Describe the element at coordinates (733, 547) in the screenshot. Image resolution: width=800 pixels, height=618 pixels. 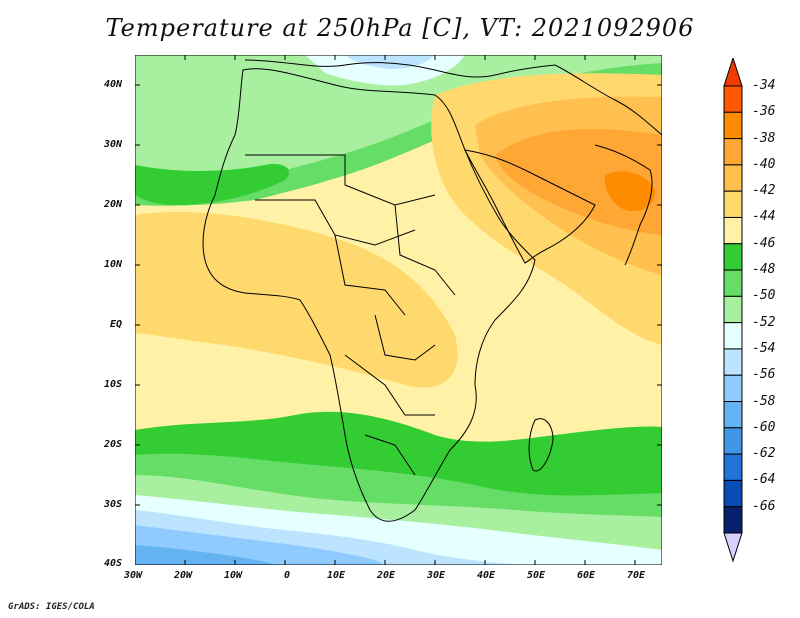
I see `colorbar-bottom-triangle` at that location.